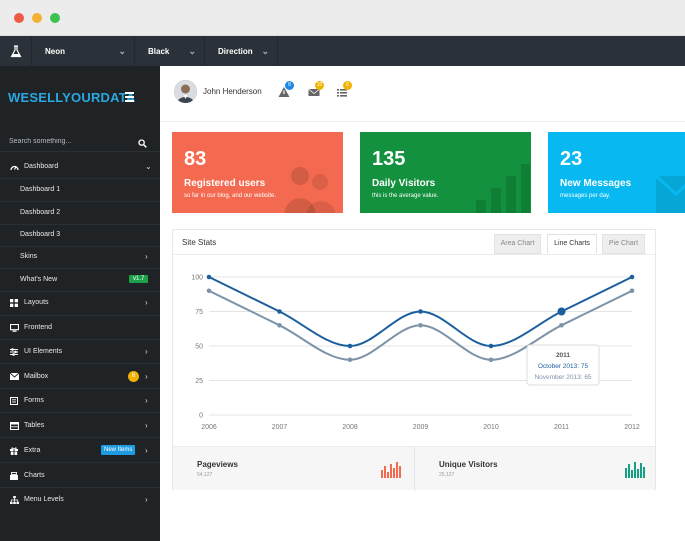 Image resolution: width=685 pixels, height=541 pixels. Describe the element at coordinates (40, 234) in the screenshot. I see `sidebar-item-label: Dashboard 3` at that location.